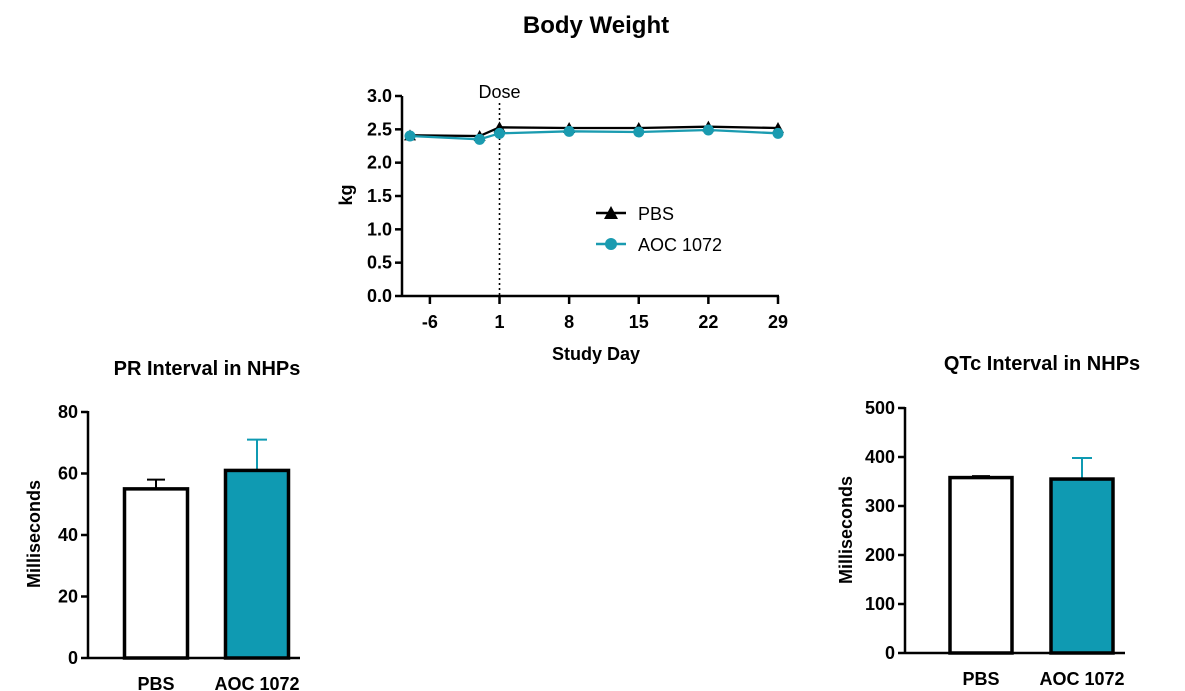 This screenshot has width=1185, height=691. I want to click on body-weight-ylabel: kg, so click(346, 194).